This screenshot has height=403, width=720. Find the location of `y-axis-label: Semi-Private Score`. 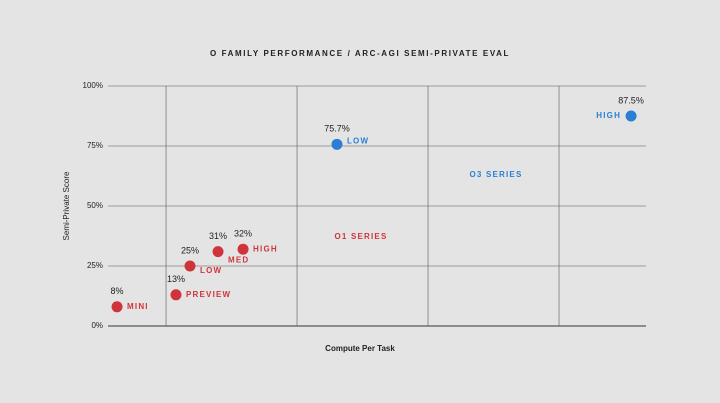

y-axis-label: Semi-Private Score is located at coordinates (66, 205).